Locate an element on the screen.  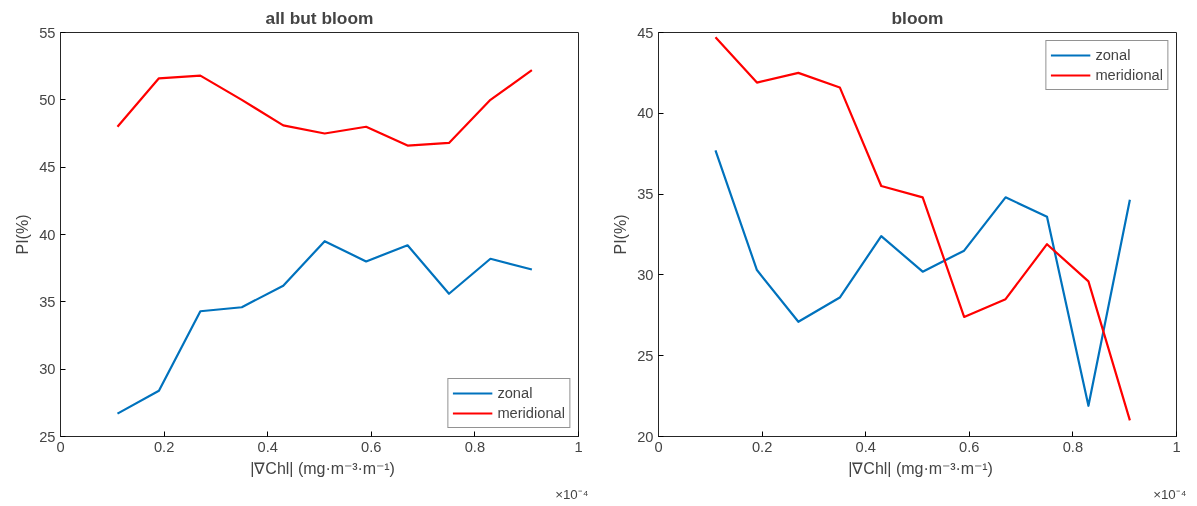
y-tick-label: 55 is located at coordinates (47, 32).